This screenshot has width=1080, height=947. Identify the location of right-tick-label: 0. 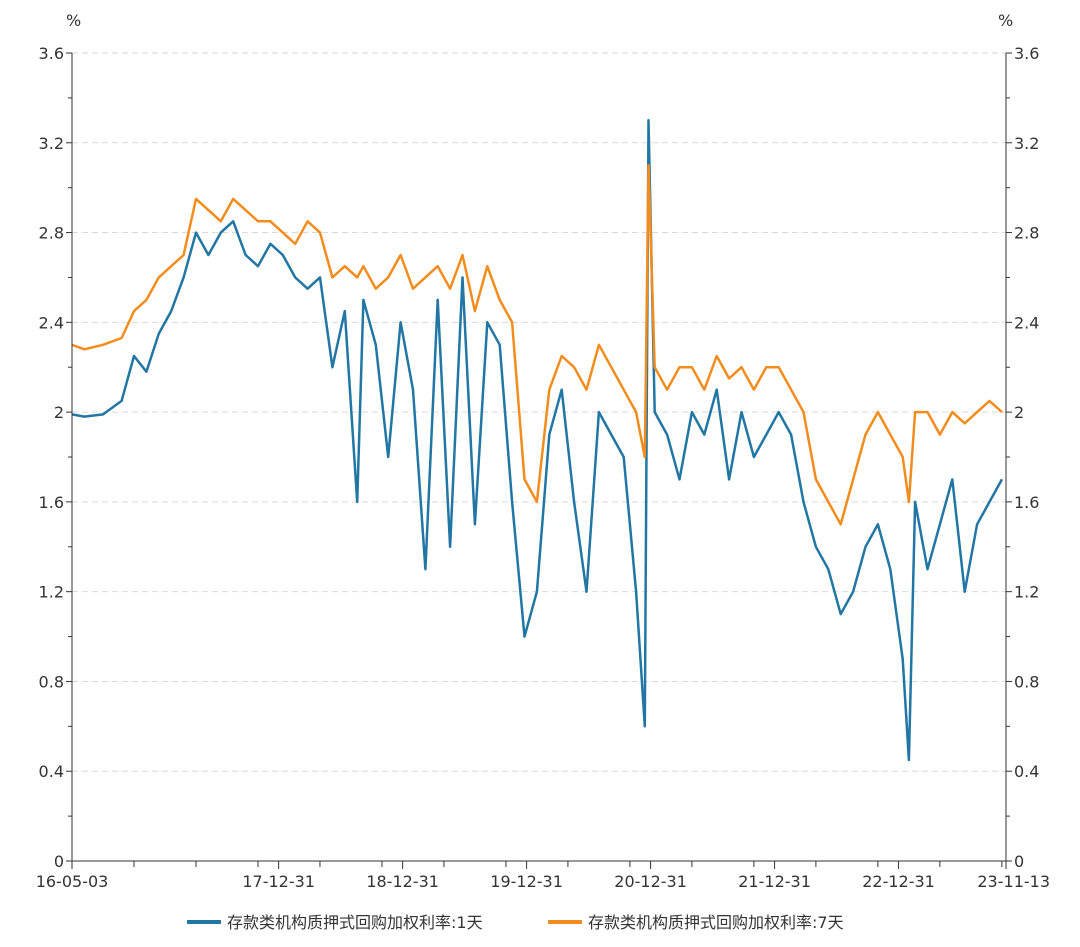
(1019, 861).